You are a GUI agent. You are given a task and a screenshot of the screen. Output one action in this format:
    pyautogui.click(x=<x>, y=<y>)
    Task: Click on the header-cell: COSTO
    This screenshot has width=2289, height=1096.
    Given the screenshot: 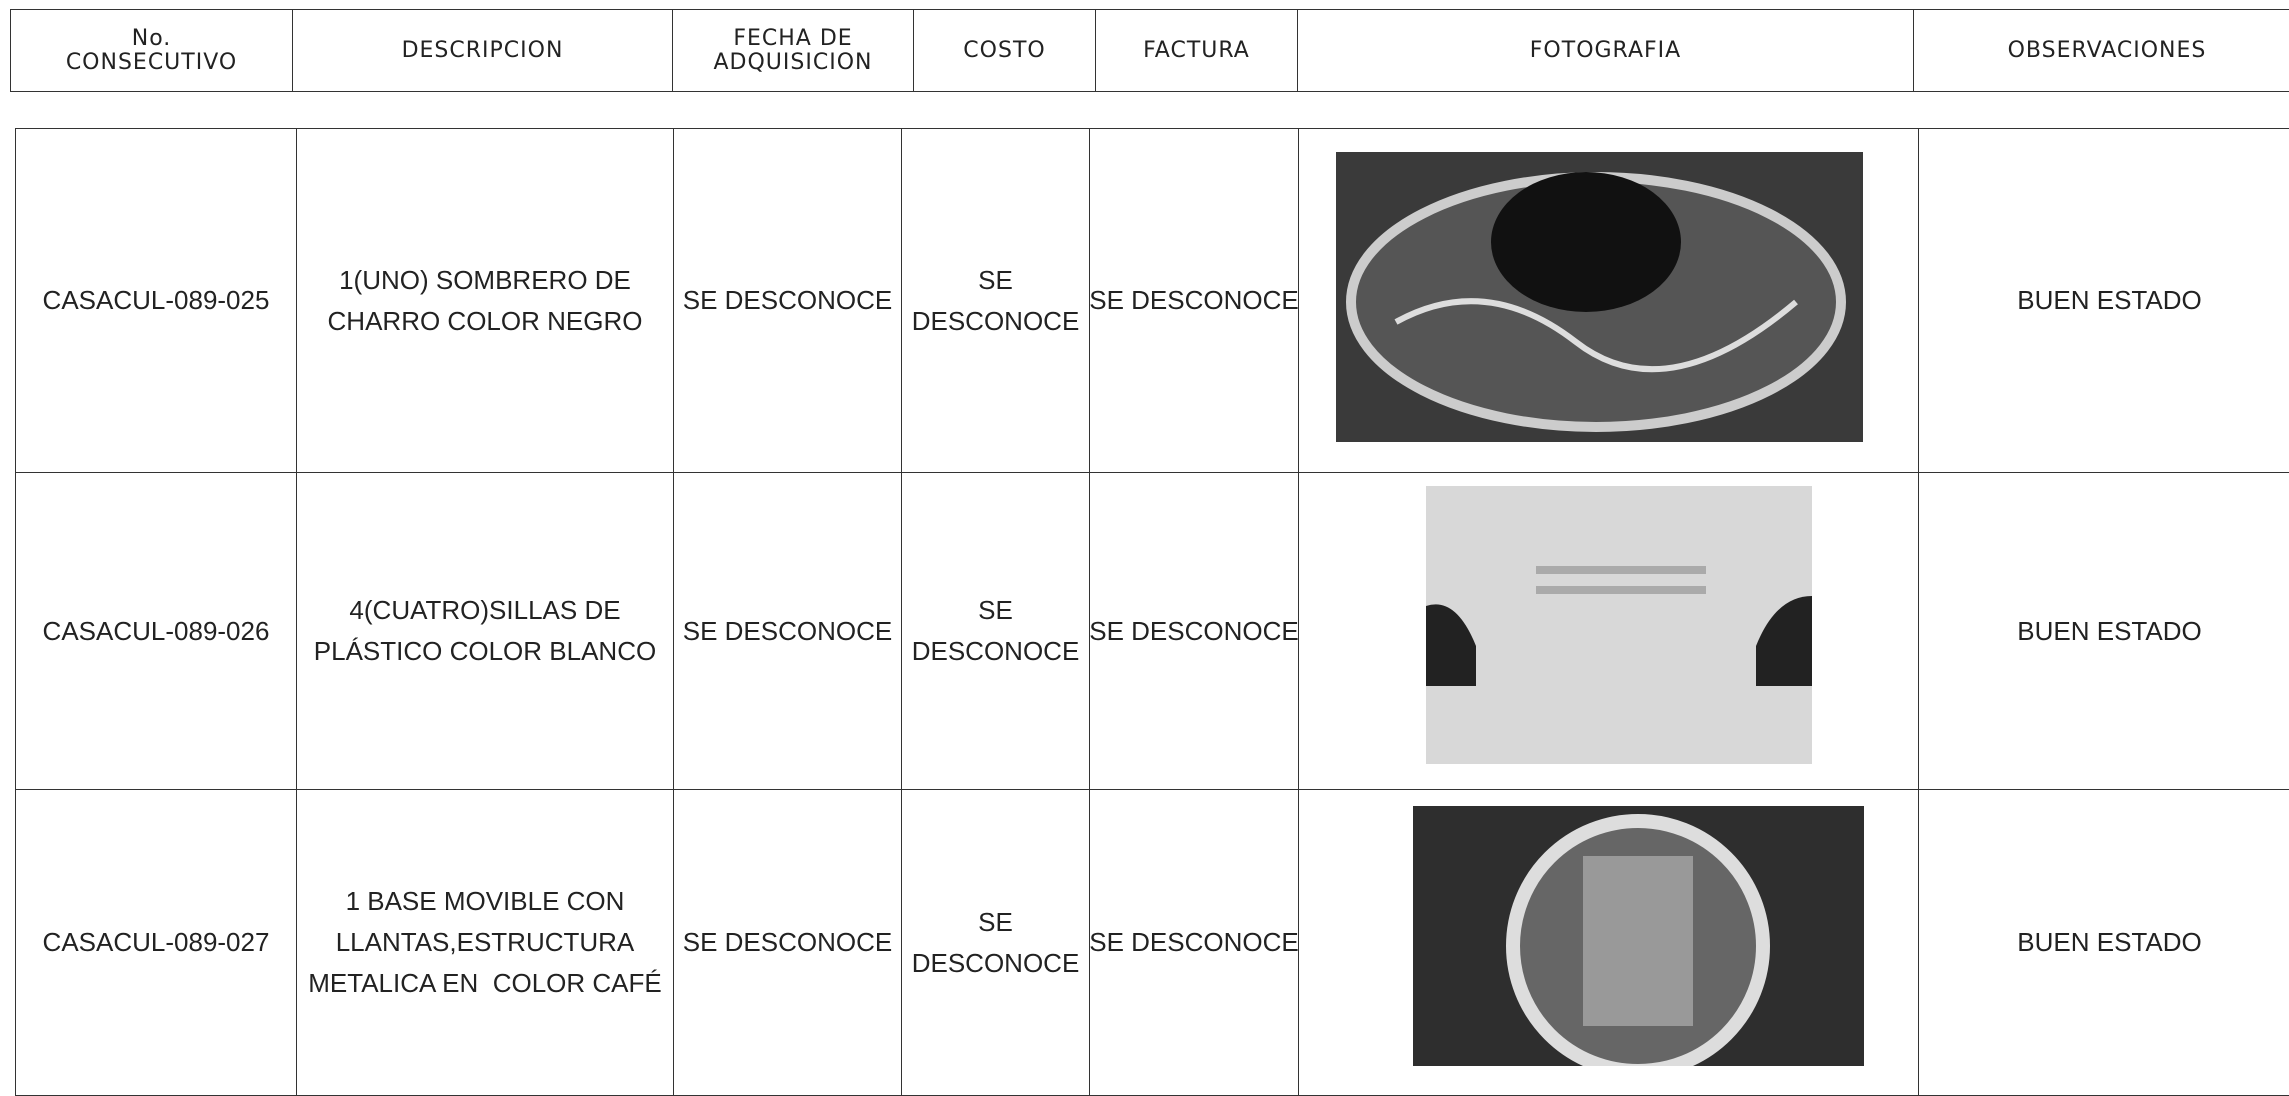 What is the action you would take?
    pyautogui.click(x=1004, y=50)
    